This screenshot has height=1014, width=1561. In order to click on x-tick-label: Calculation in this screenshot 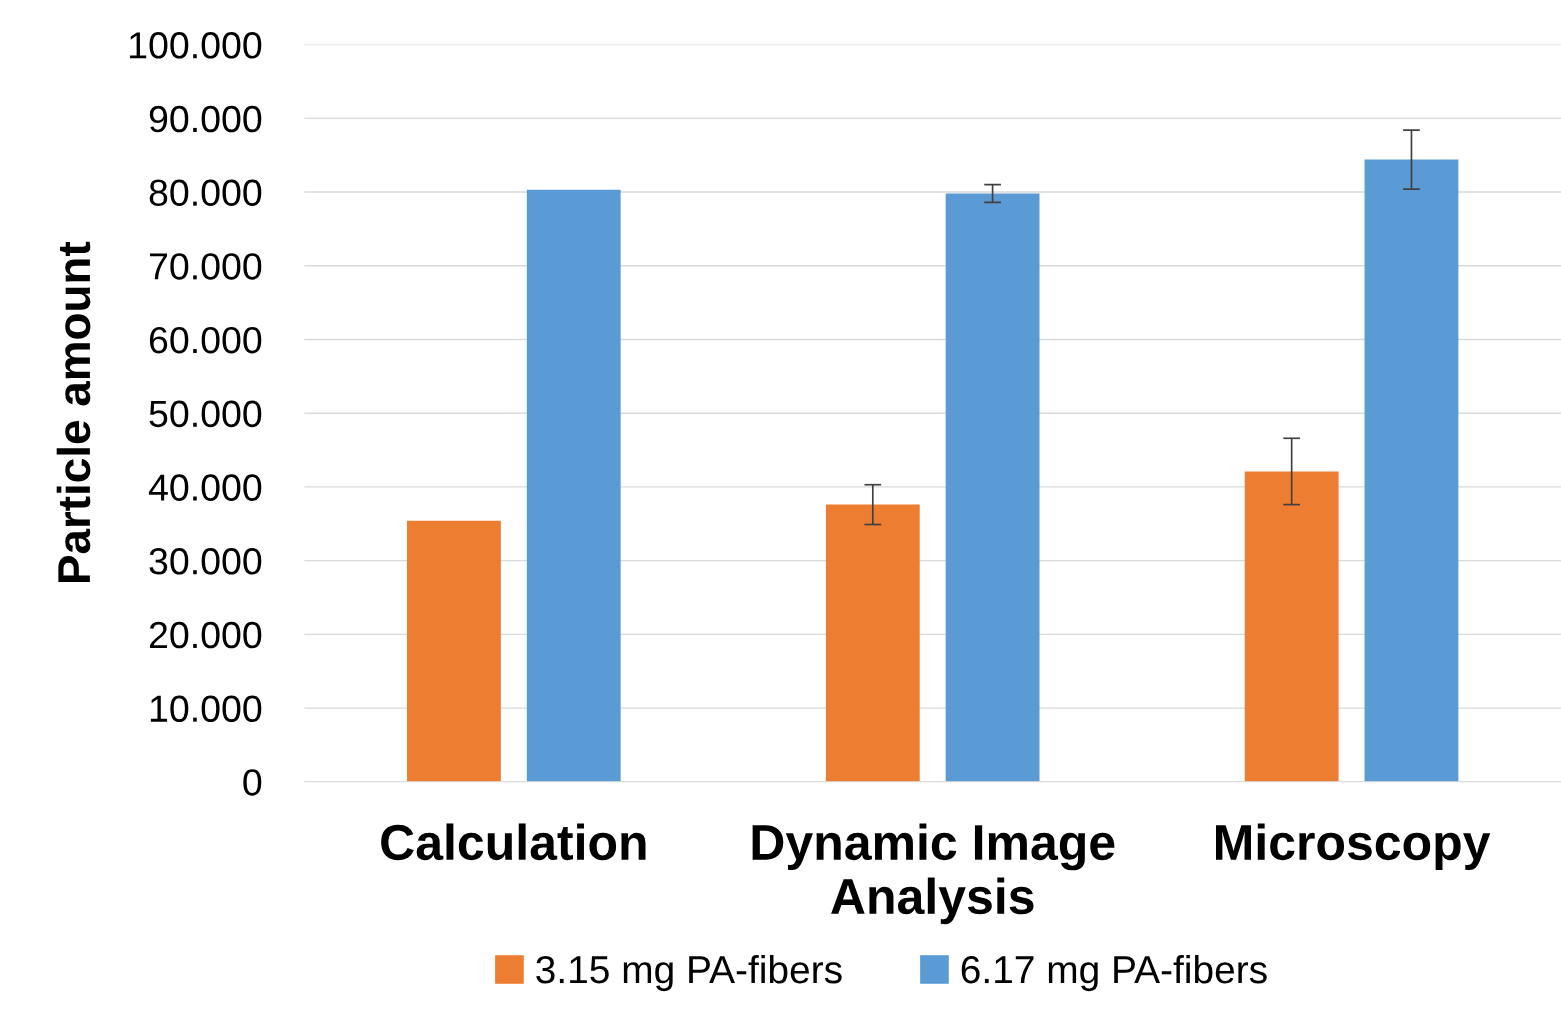, I will do `click(513, 842)`.